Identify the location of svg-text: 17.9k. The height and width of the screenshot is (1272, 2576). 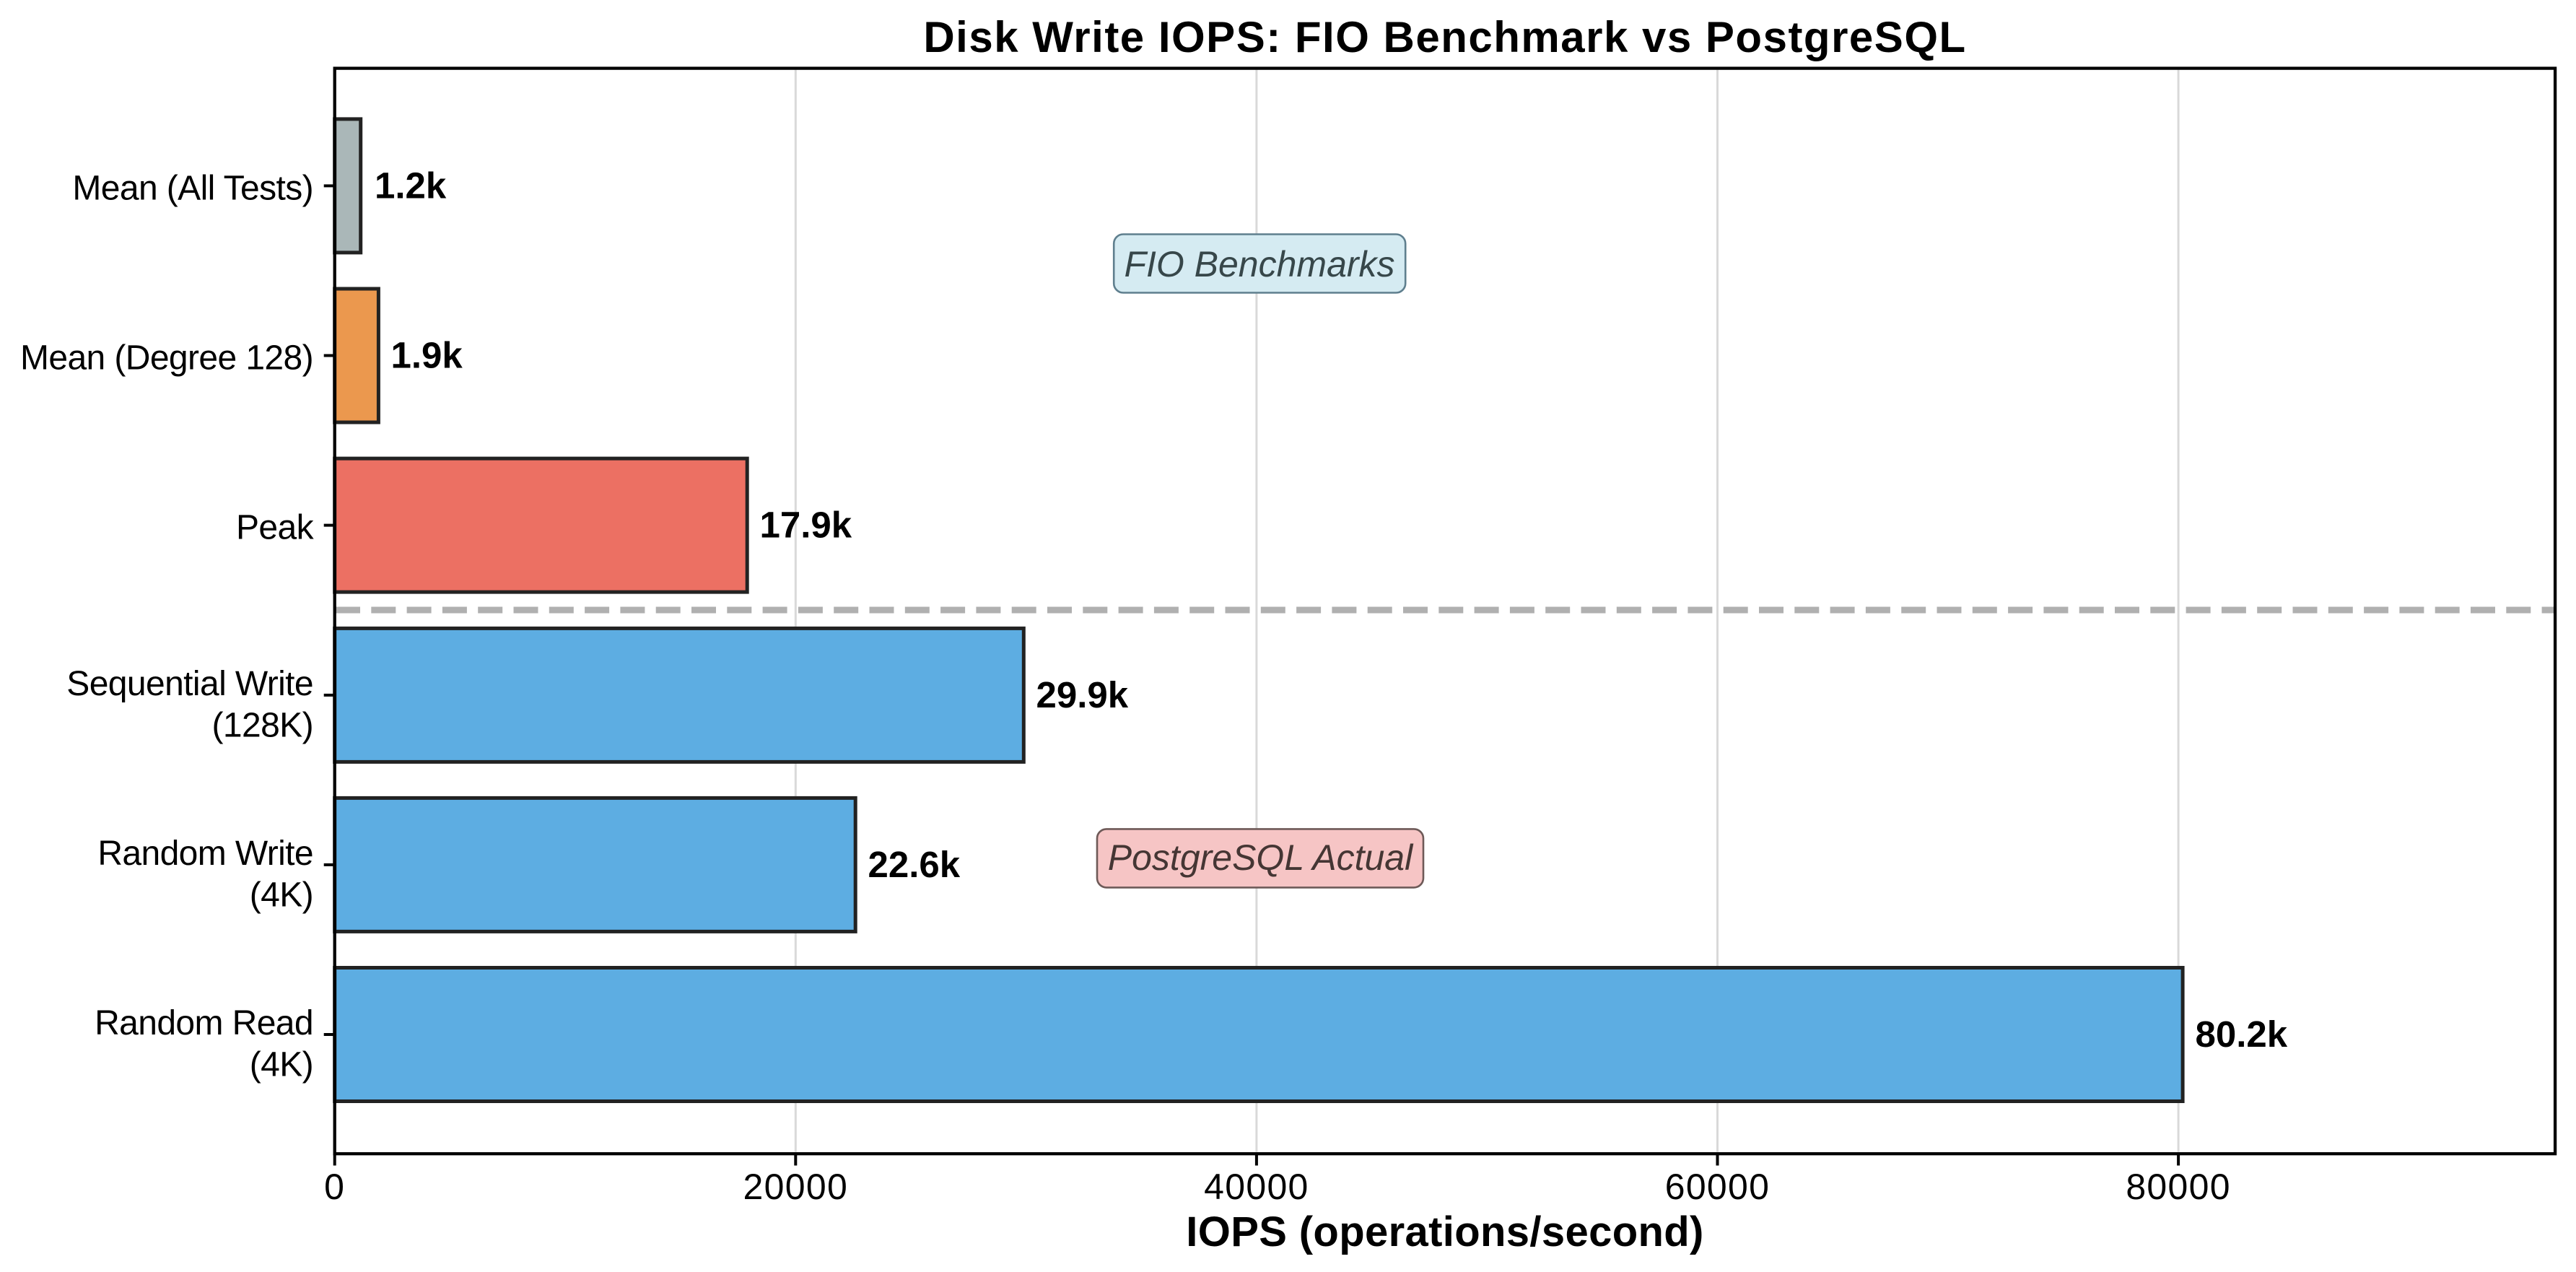
(806, 525).